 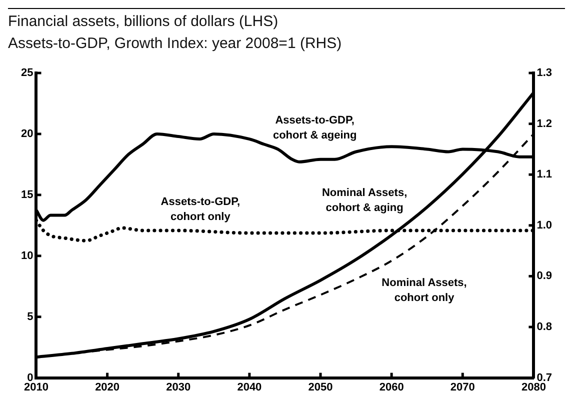 I want to click on y-tick-label: 10, so click(x=27, y=256).